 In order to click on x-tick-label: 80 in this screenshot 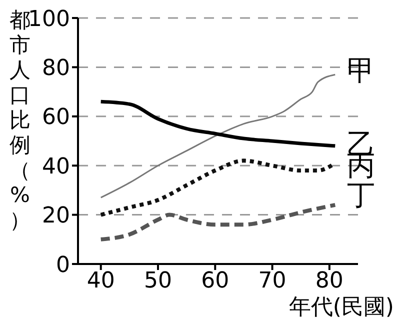, I will do `click(329, 281)`.